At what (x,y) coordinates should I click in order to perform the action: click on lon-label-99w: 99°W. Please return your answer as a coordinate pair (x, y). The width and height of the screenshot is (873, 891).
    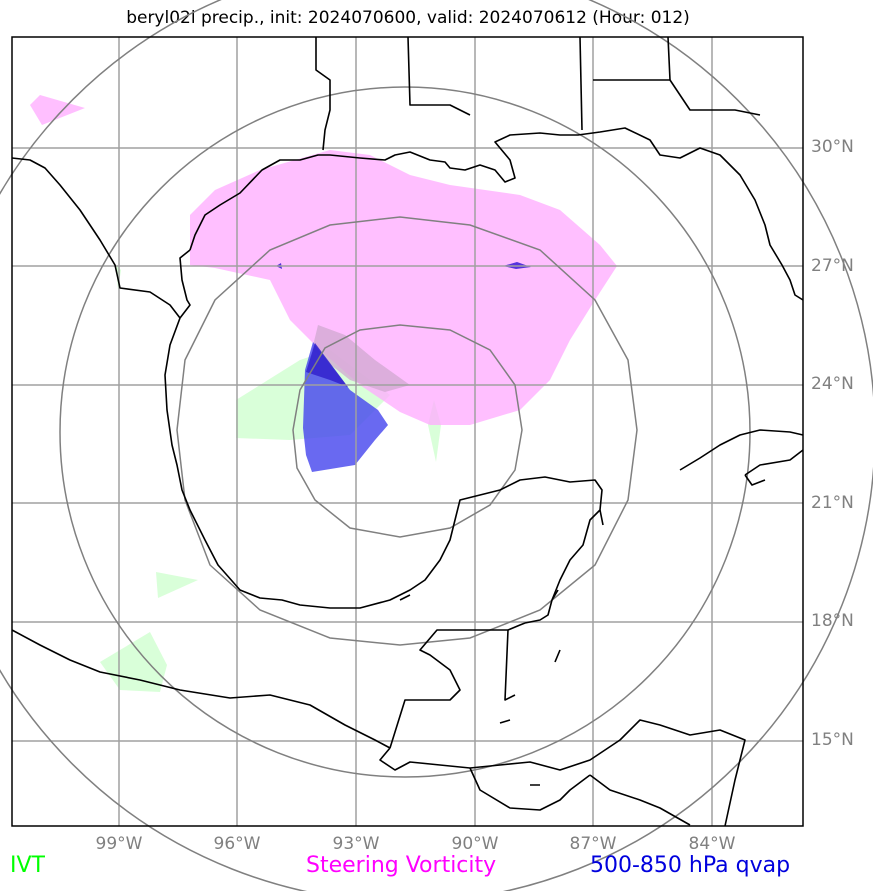
    Looking at the image, I should click on (119, 844).